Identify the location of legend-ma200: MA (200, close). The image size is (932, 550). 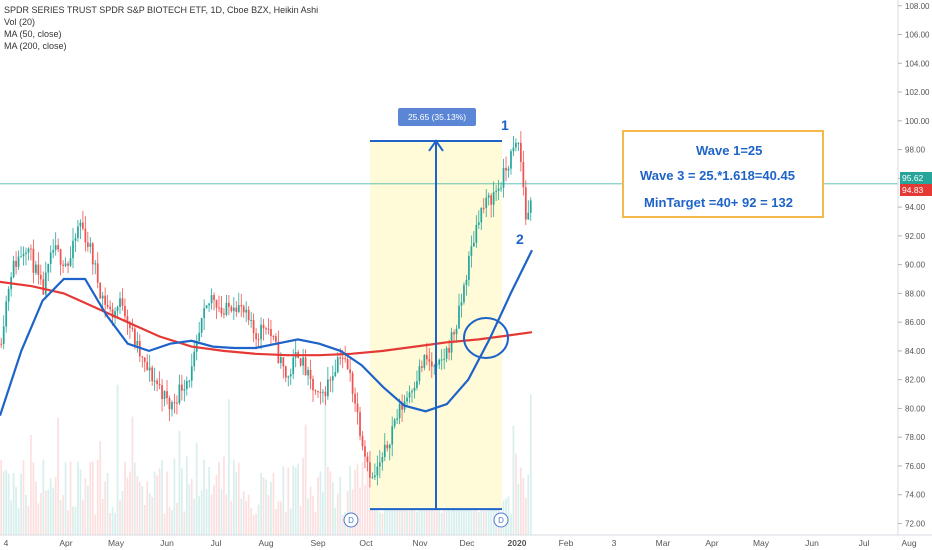
(35, 46).